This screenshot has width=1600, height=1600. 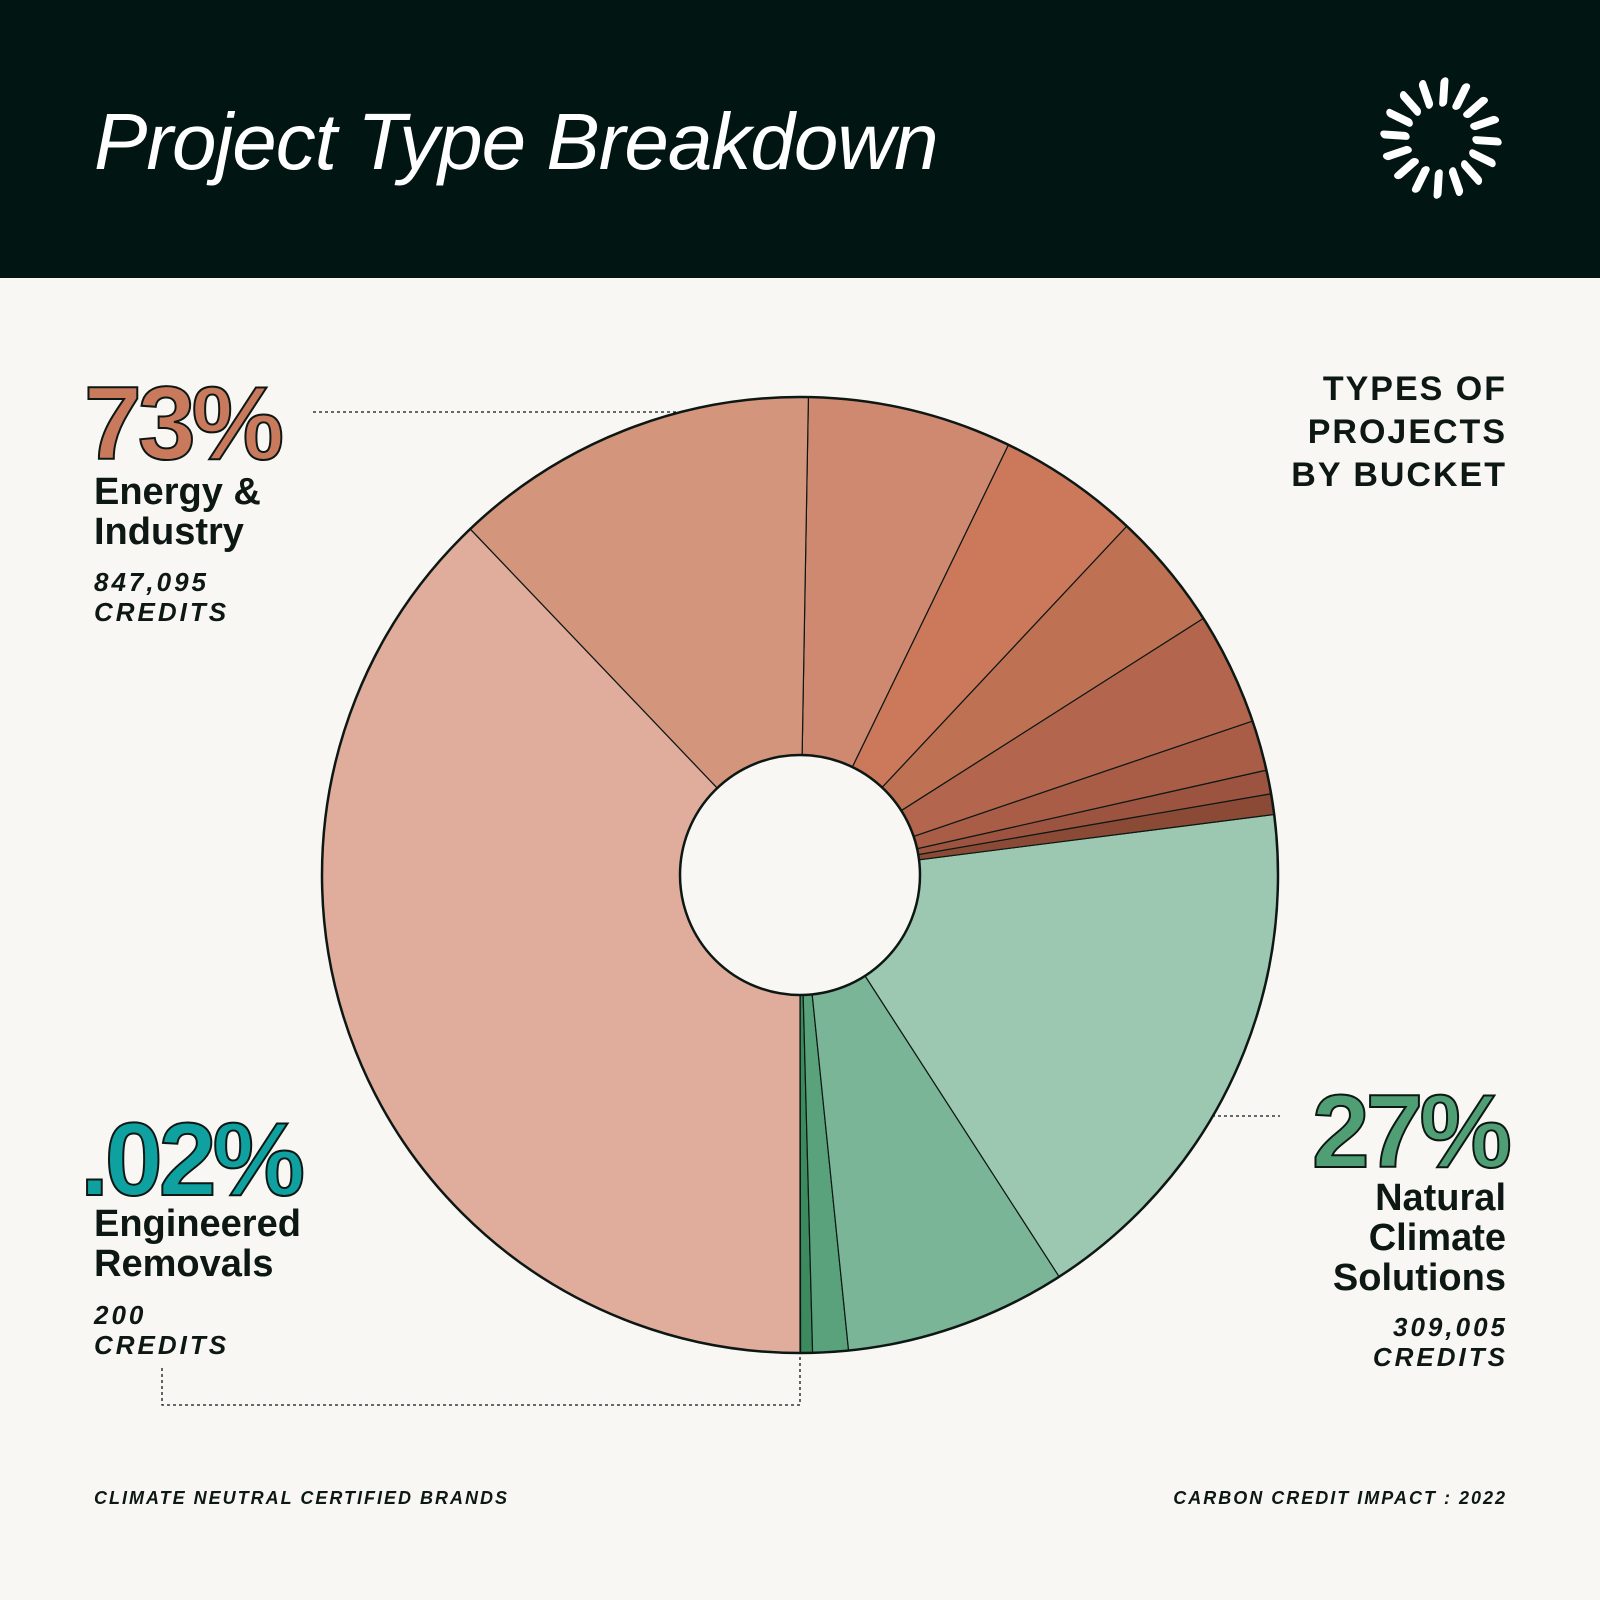 What do you see at coordinates (192, 1160) in the screenshot?
I see `engineered-percent: .02%` at bounding box center [192, 1160].